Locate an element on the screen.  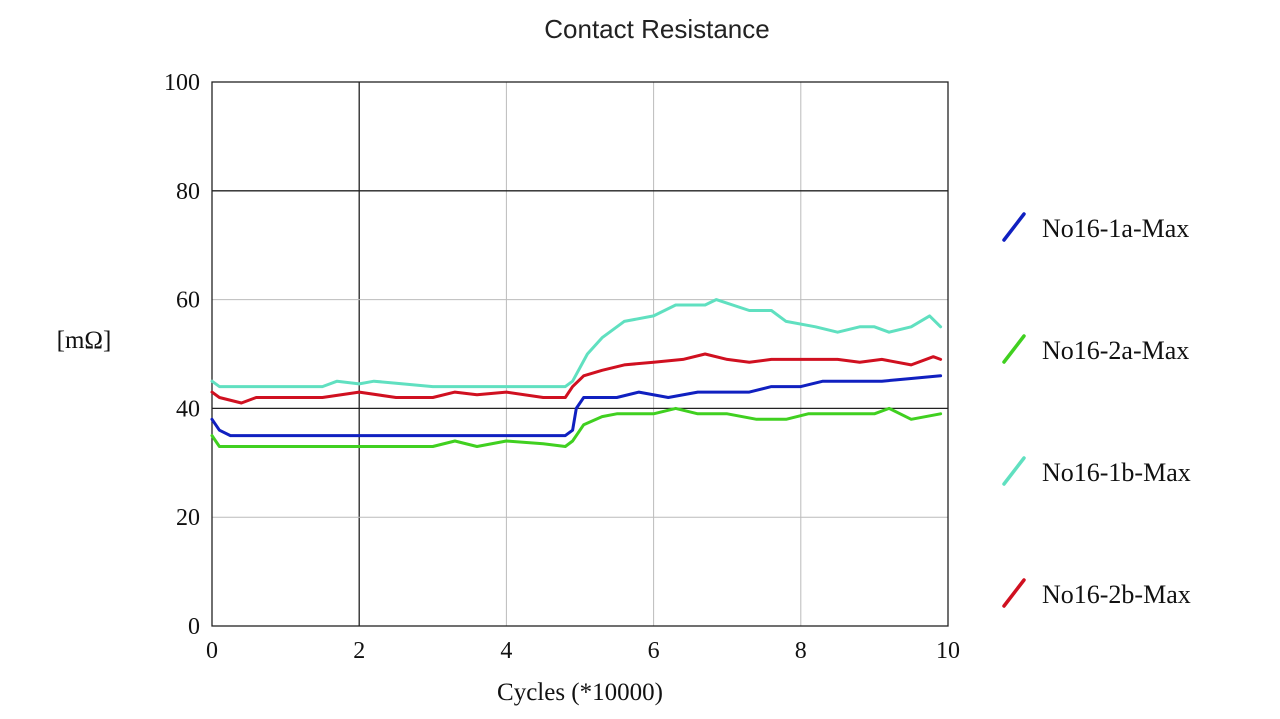
legend-item: No16-2a-Max is located at coordinates (1095, 349).